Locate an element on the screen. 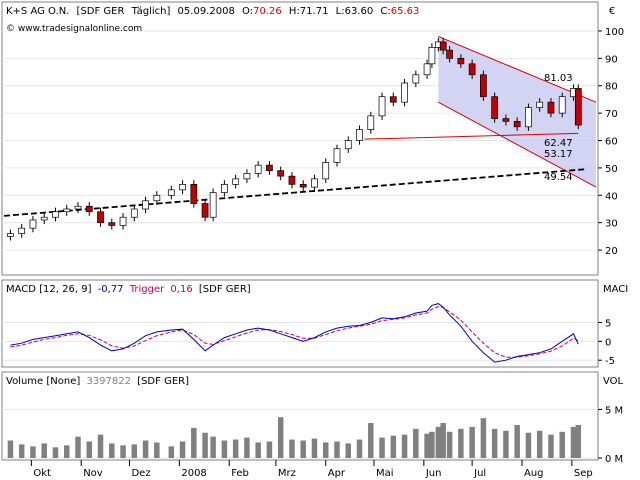 The image size is (640, 480). macd-axis-title: MACI is located at coordinates (615, 289).